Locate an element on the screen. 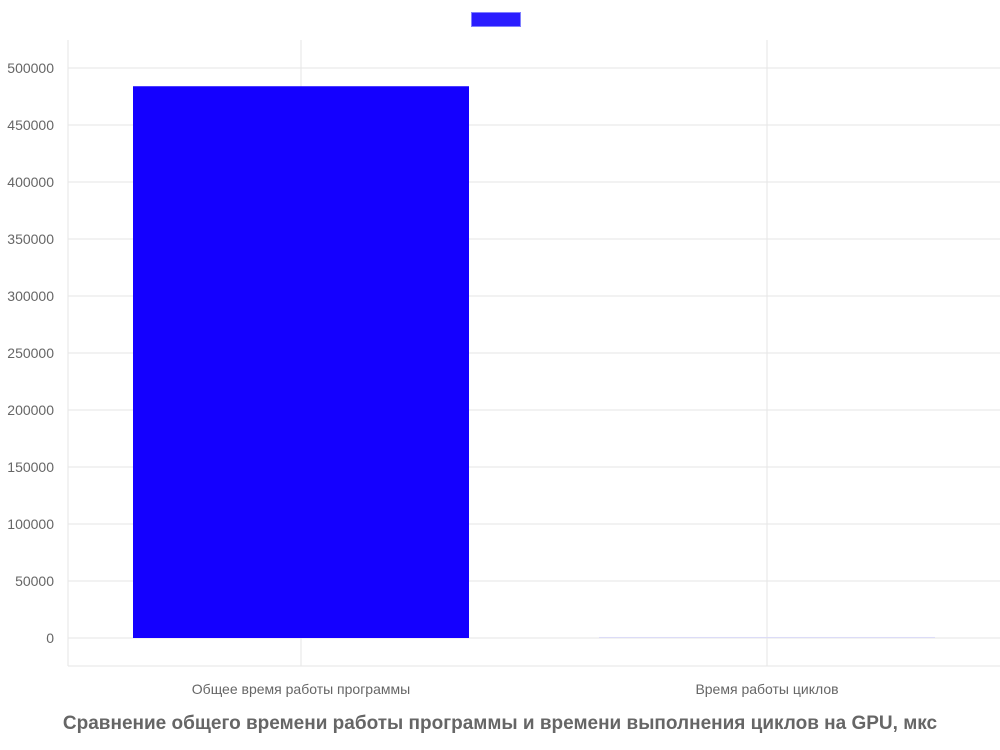 The image size is (1000, 750). legend-swatch is located at coordinates (496, 19).